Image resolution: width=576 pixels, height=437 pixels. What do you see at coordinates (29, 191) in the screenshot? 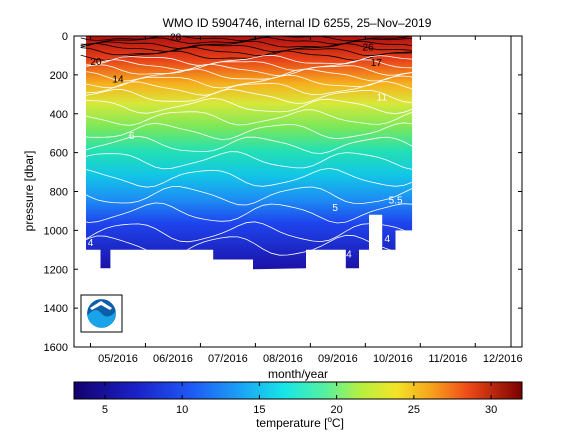
I see `y-axis-label: pressure [dbar]` at bounding box center [29, 191].